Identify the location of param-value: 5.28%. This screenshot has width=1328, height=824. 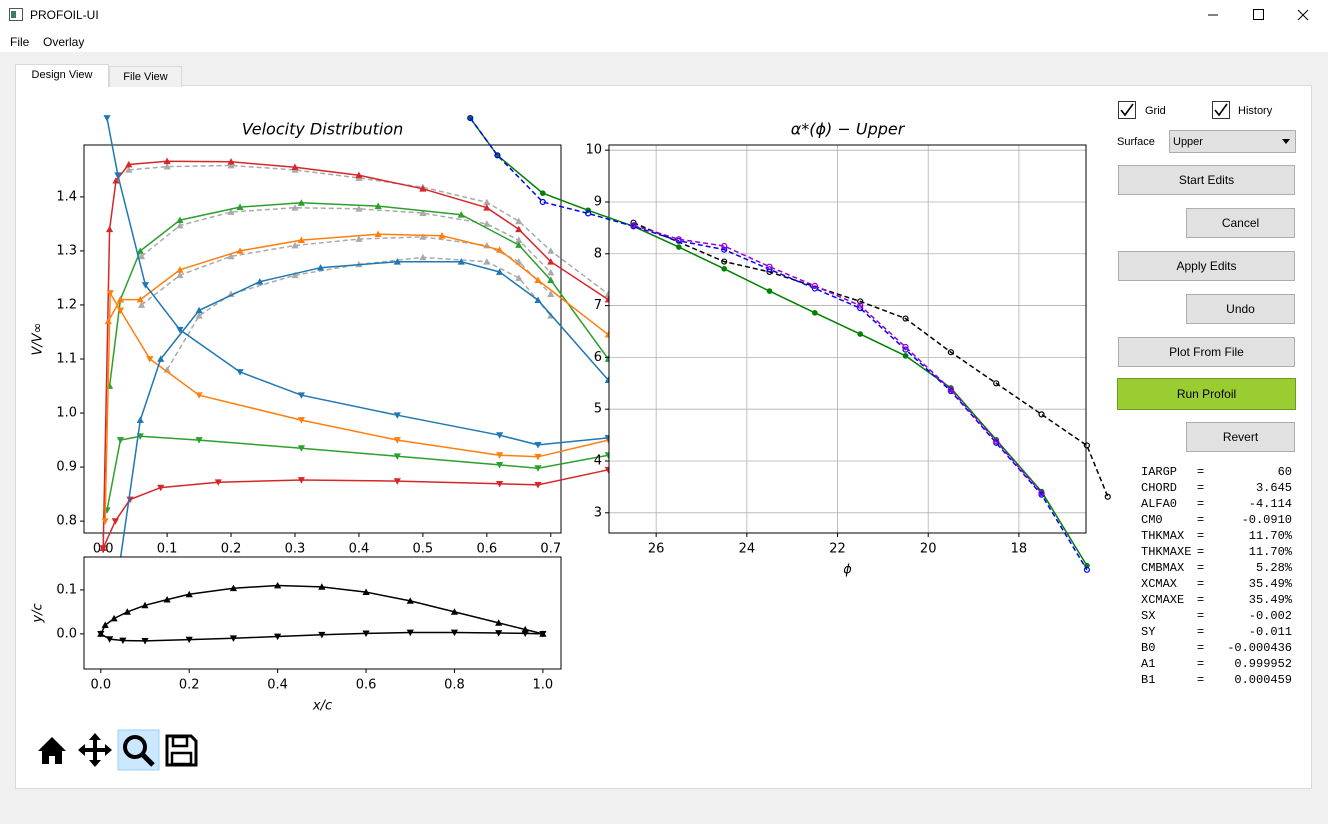
(1273, 568).